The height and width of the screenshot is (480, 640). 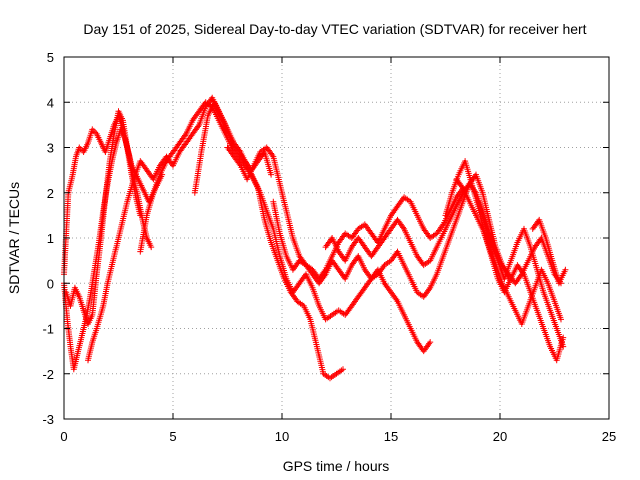 I want to click on y-tick-label: -2, so click(x=48, y=374).